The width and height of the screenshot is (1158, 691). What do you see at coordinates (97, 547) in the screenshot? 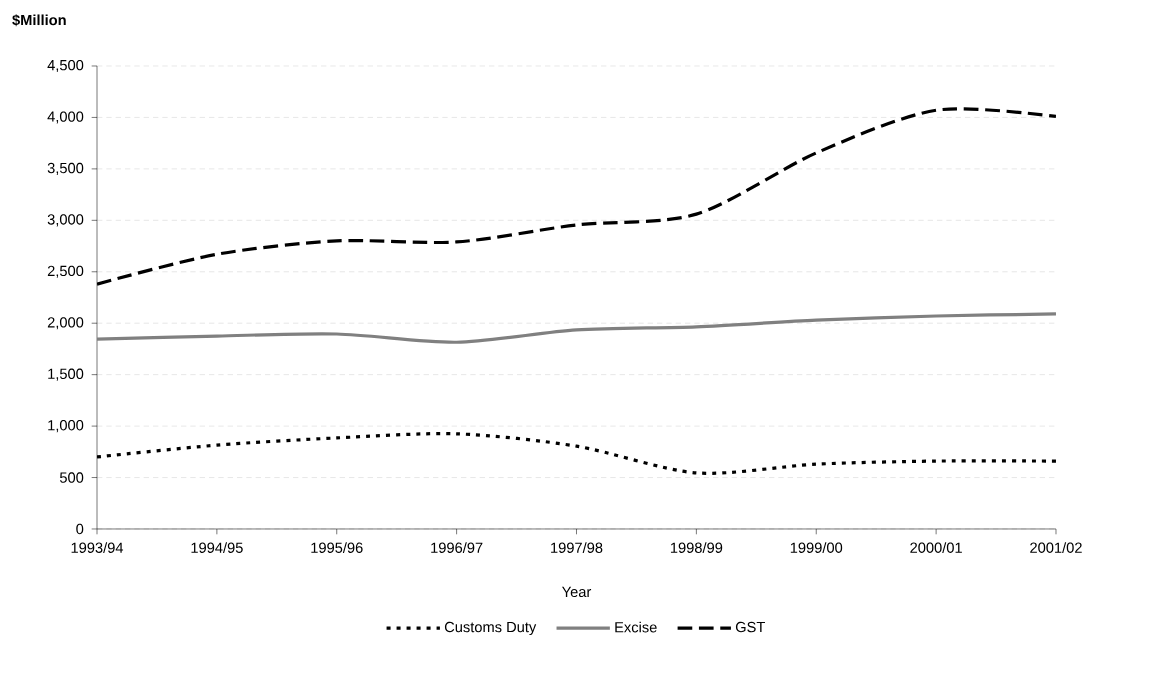
I see `x-tick-label: 1993/94` at bounding box center [97, 547].